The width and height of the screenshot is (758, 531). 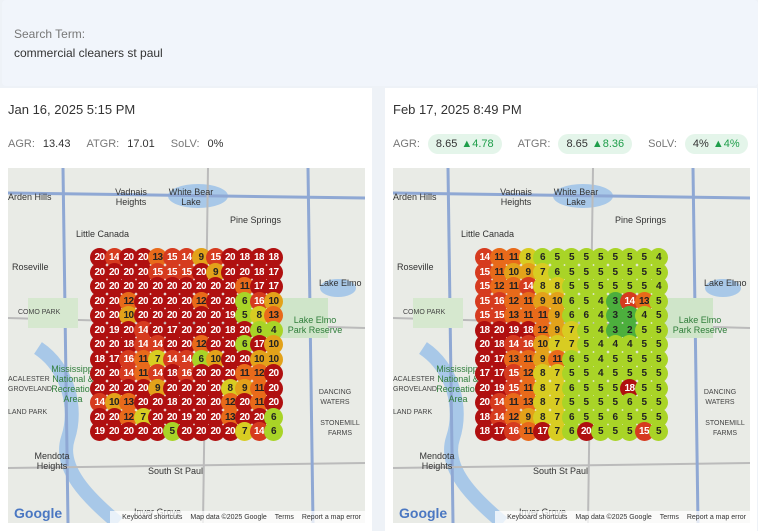 What do you see at coordinates (152, 517) in the screenshot?
I see `keyboard-shortcuts-link: Keyboard shortcuts` at bounding box center [152, 517].